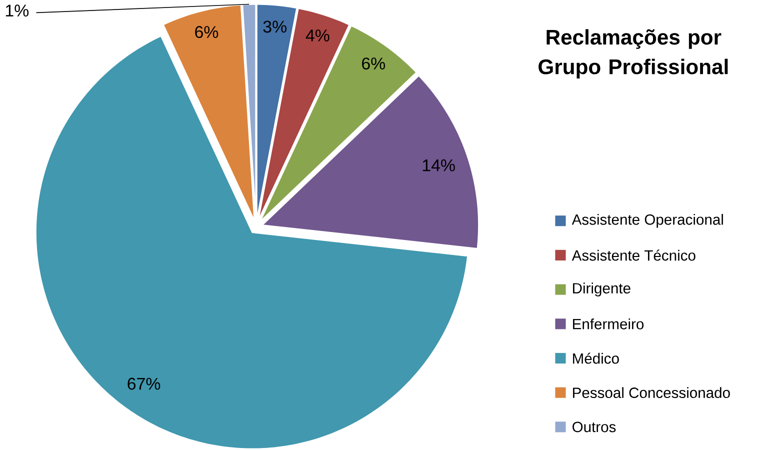 This screenshot has height=450, width=772. Describe the element at coordinates (633, 54) in the screenshot. I see `text: Reclamações por Grupo Profissional` at that location.